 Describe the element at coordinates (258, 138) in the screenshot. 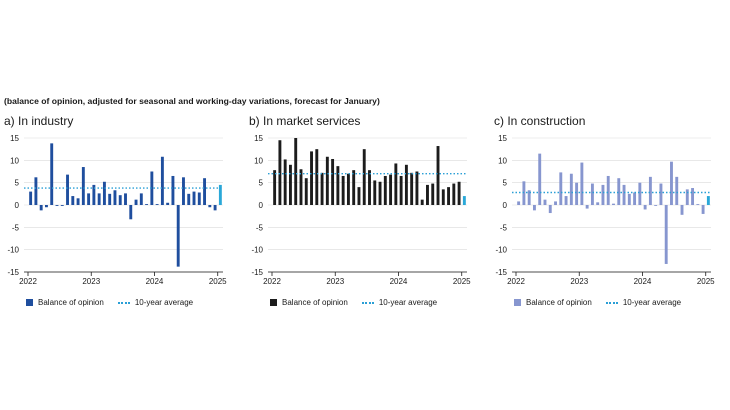

I see `market-services-ytick-label: 15` at that location.